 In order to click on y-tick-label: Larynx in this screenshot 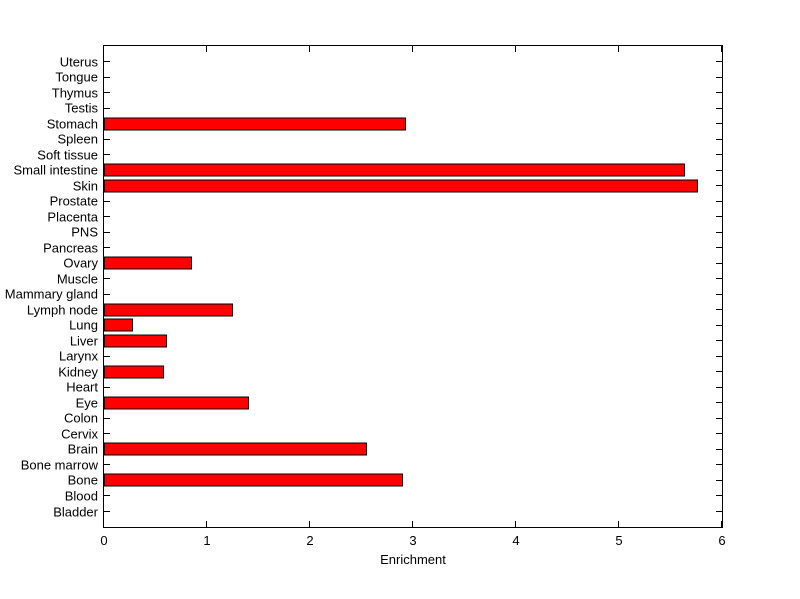, I will do `click(78, 356)`.